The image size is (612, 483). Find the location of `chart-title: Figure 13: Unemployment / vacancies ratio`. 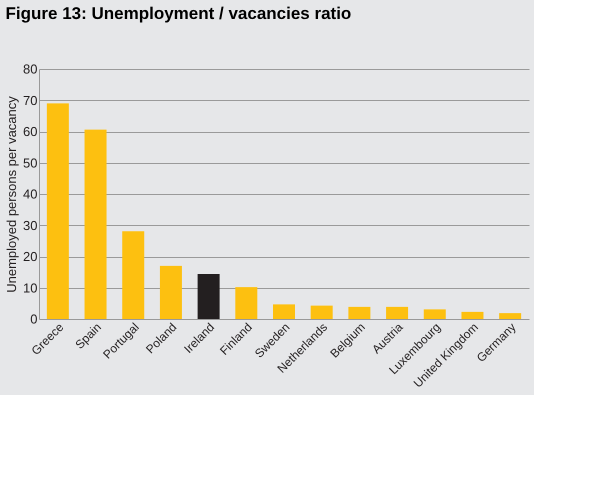

chart-title: Figure 13: Unemployment / vacancies ratio is located at coordinates (179, 13).